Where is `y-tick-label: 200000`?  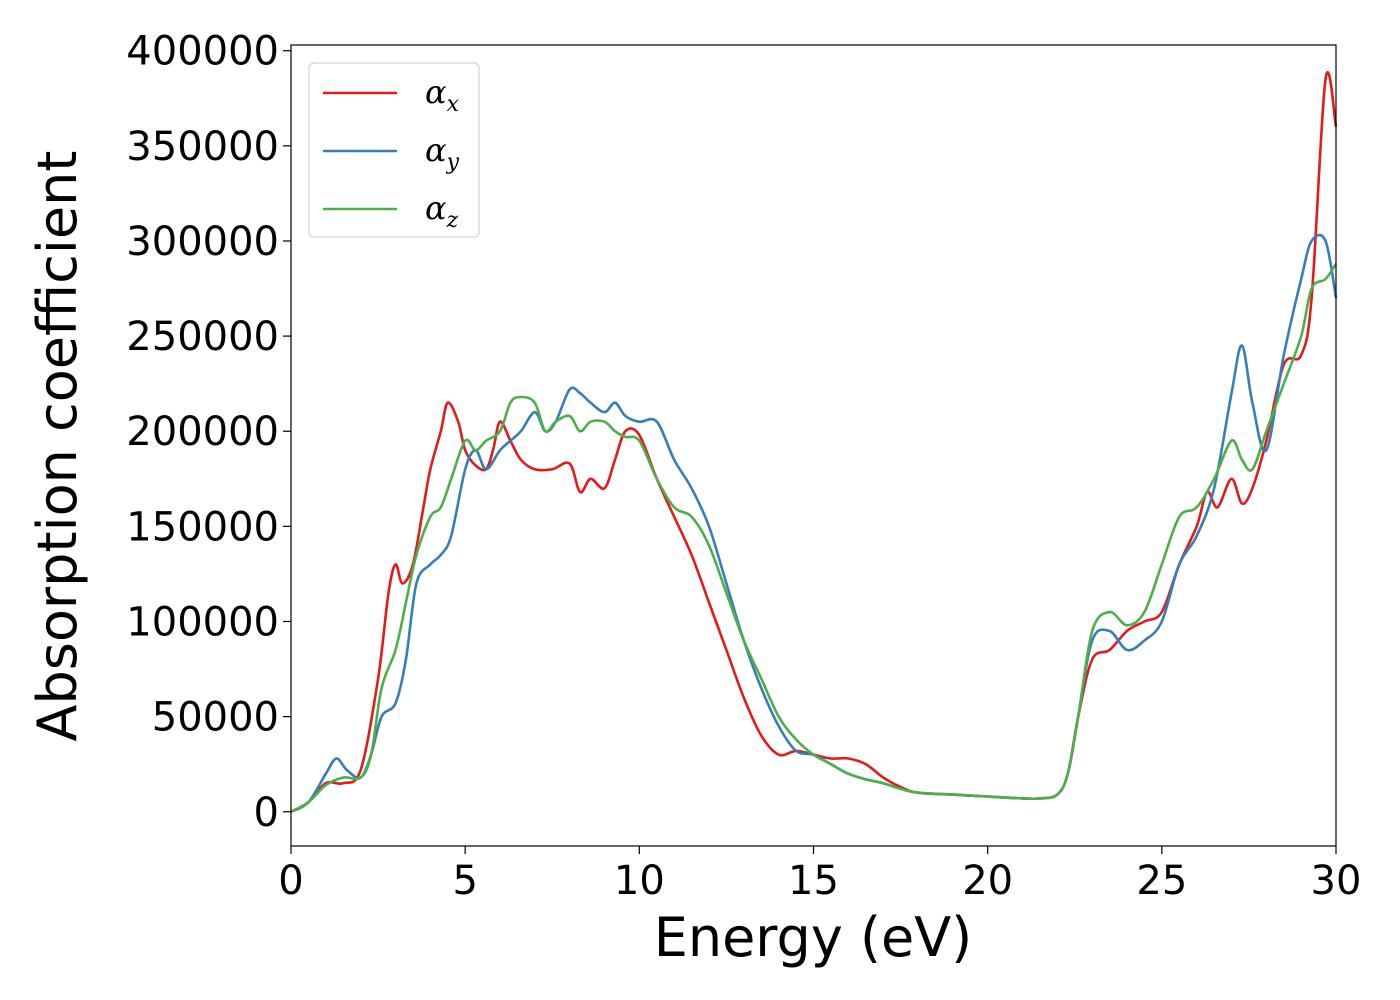
y-tick-label: 200000 is located at coordinates (202, 432).